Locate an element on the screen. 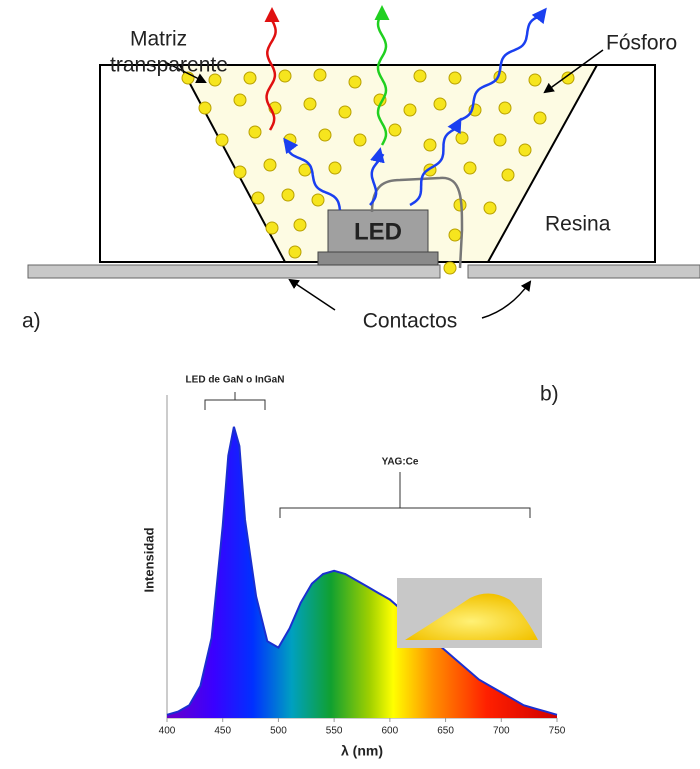  light-rays is located at coordinates (405, 108).